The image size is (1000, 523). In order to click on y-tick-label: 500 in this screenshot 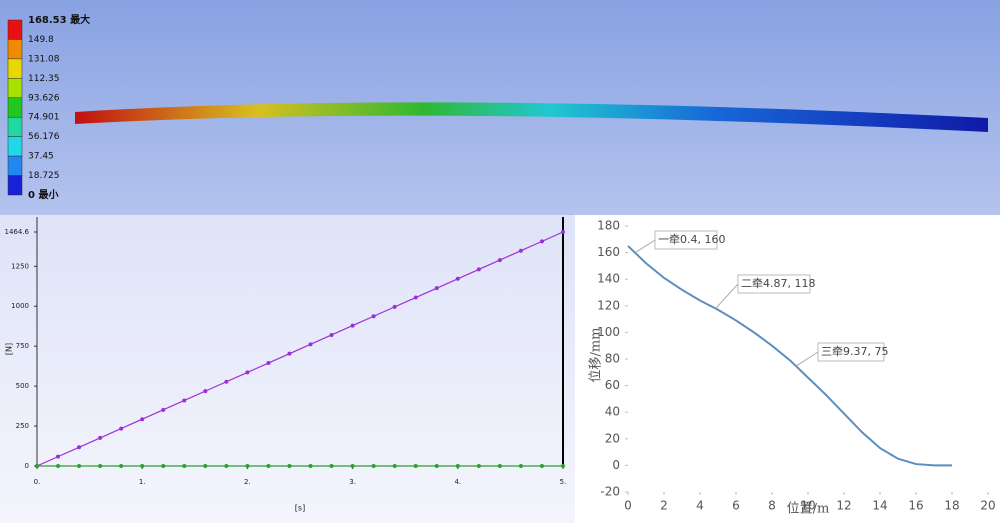, I will do `click(22, 386)`.